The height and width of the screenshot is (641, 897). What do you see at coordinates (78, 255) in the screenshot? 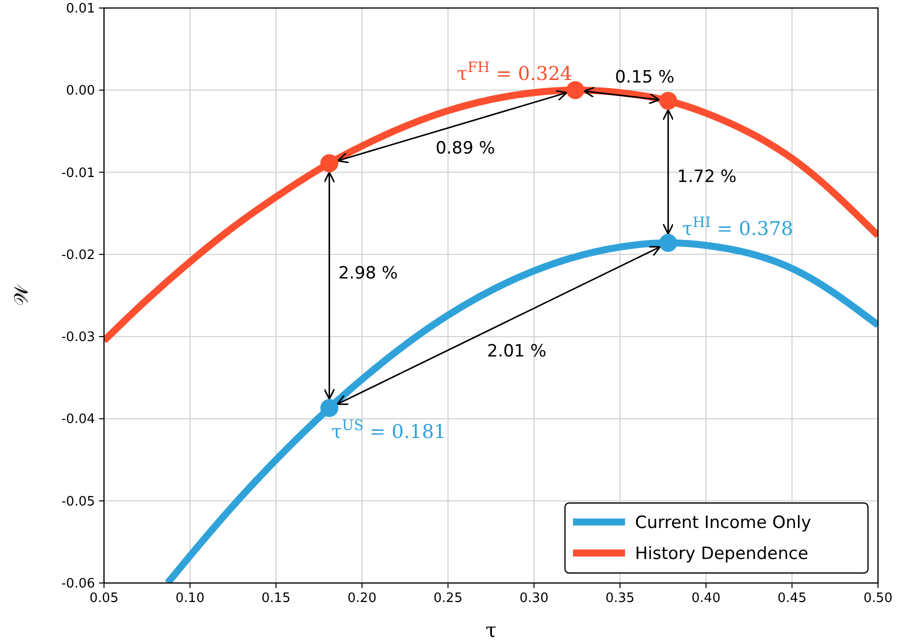
I see `y-tick-label: -0.02` at bounding box center [78, 255].